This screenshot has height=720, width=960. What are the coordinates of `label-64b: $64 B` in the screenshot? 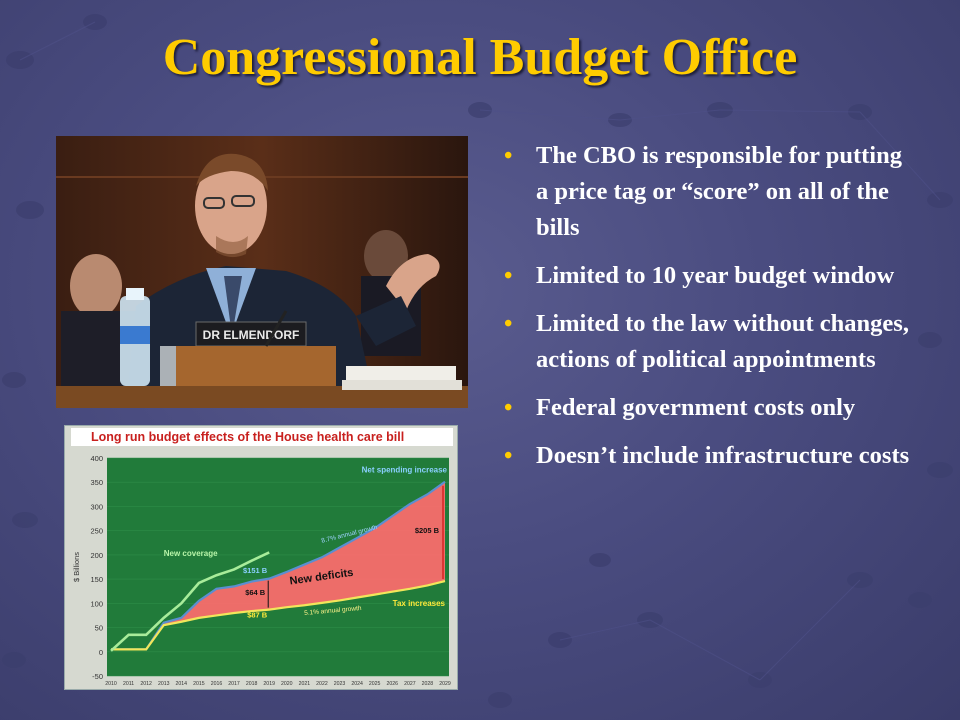 It's located at (255, 592).